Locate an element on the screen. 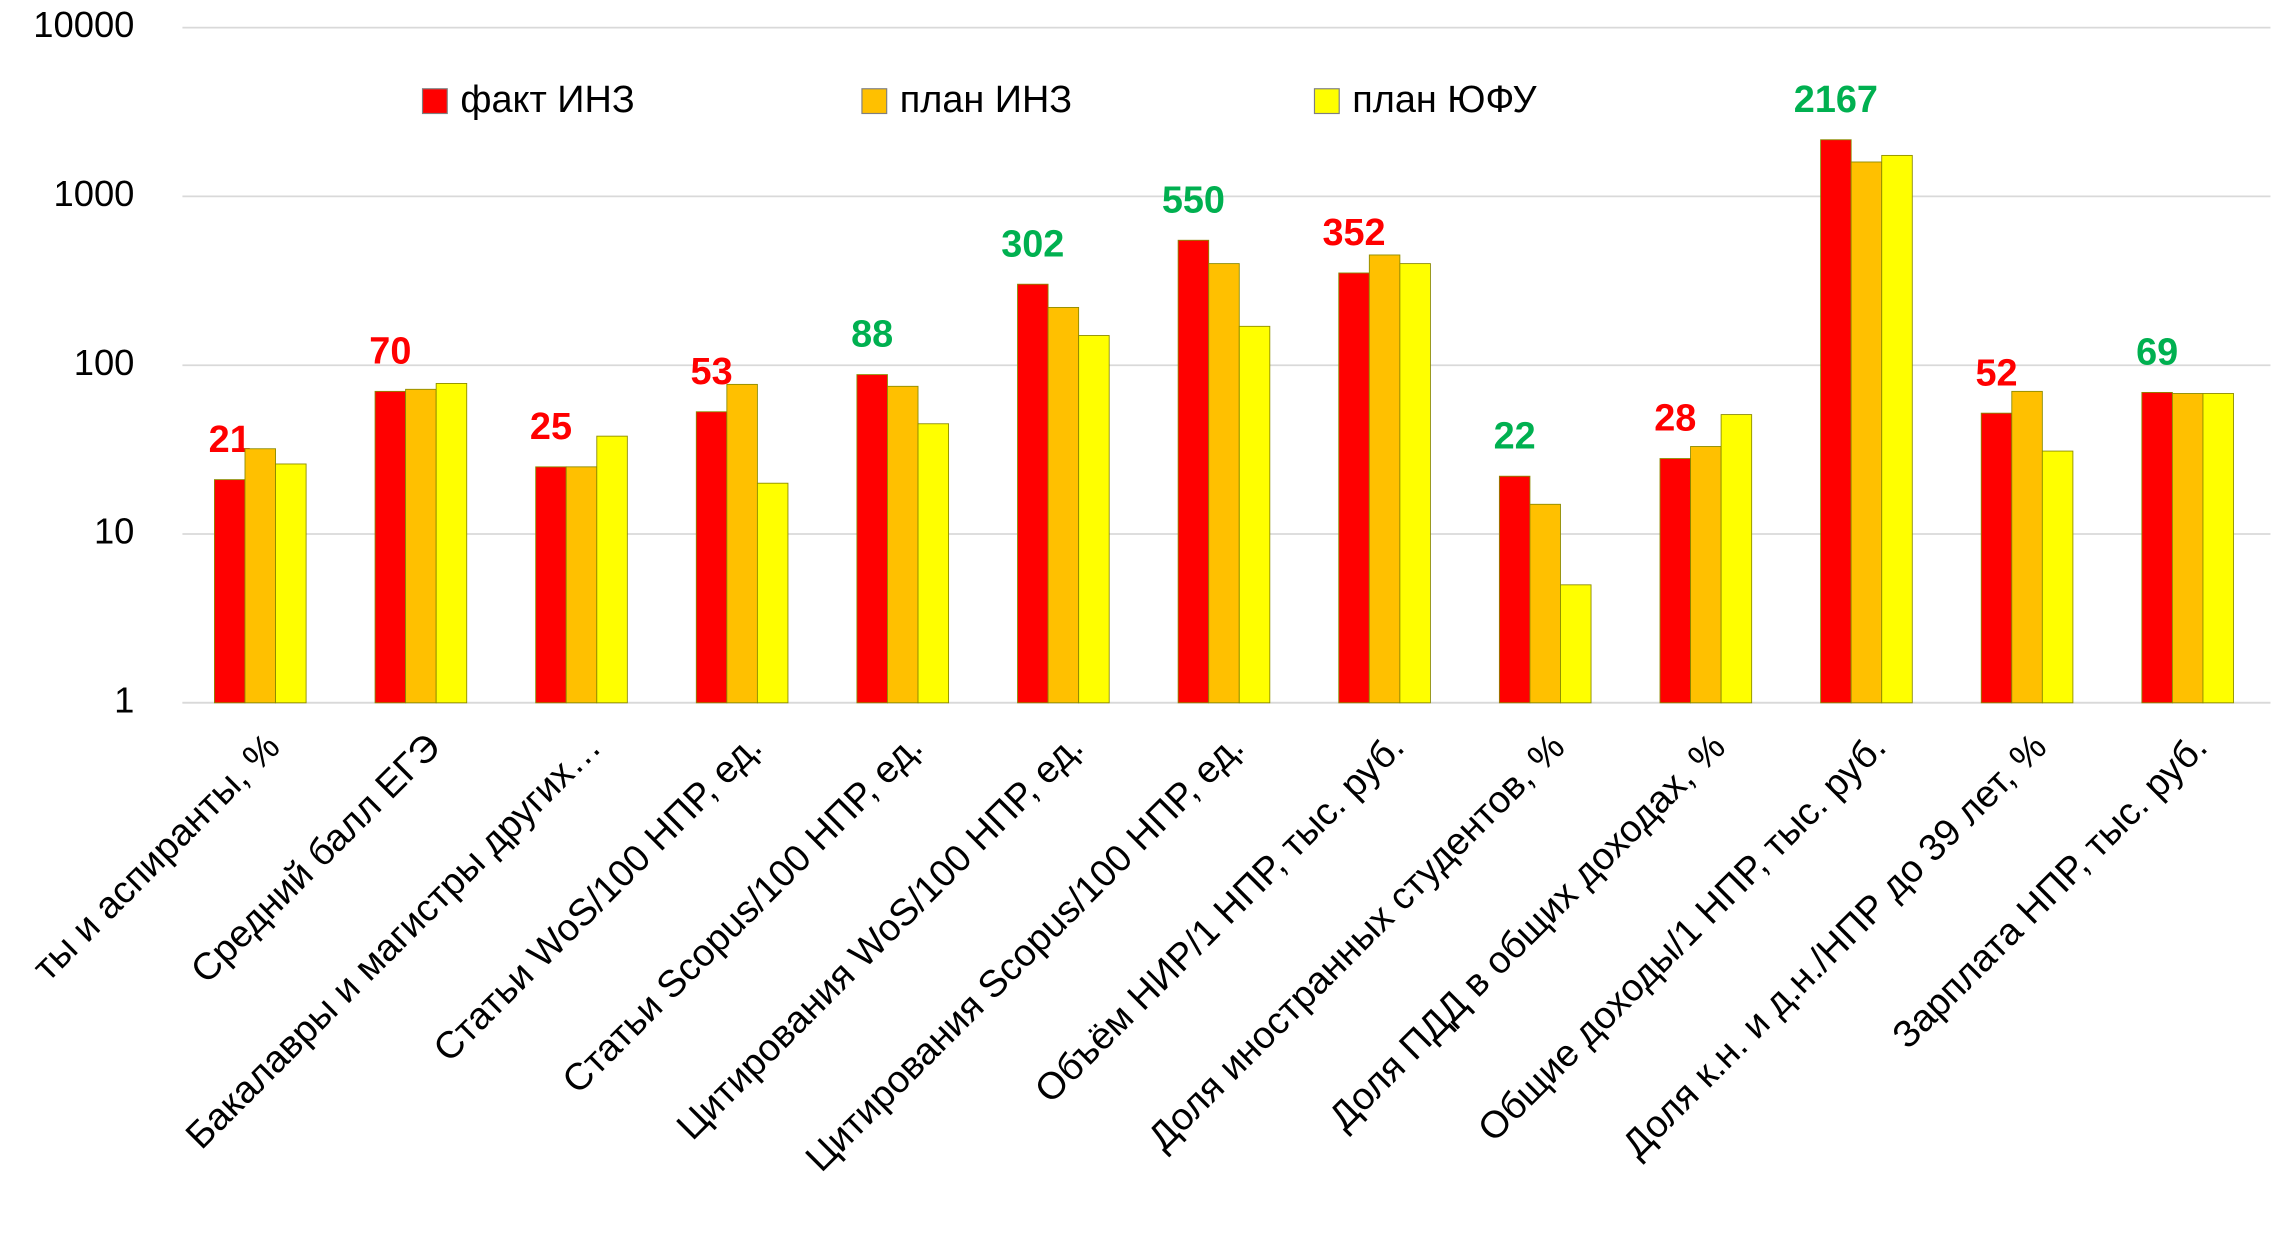  x-tick-label: Статьи WoS/100 НПР, ед. is located at coordinates (598, 898).